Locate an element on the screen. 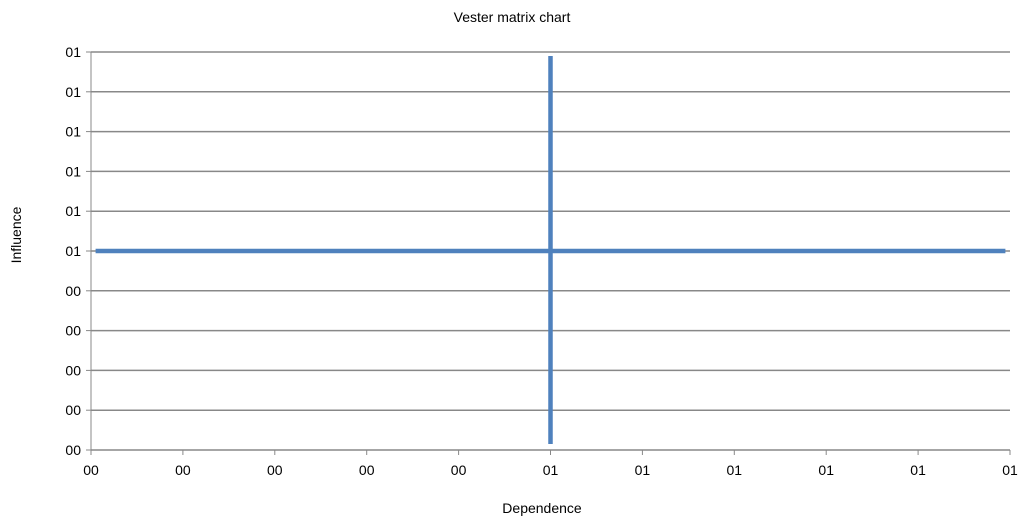  chart-title: Vester matrix chart is located at coordinates (512, 17).